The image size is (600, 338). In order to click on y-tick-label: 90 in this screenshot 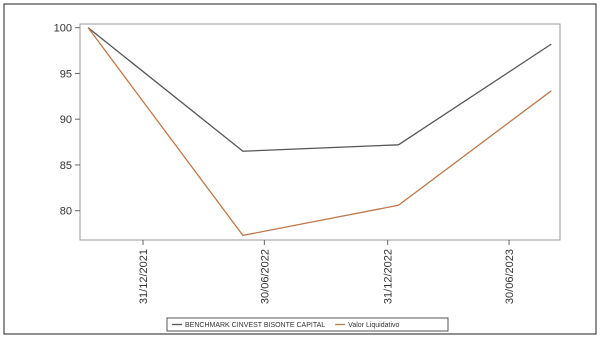, I will do `click(66, 120)`.